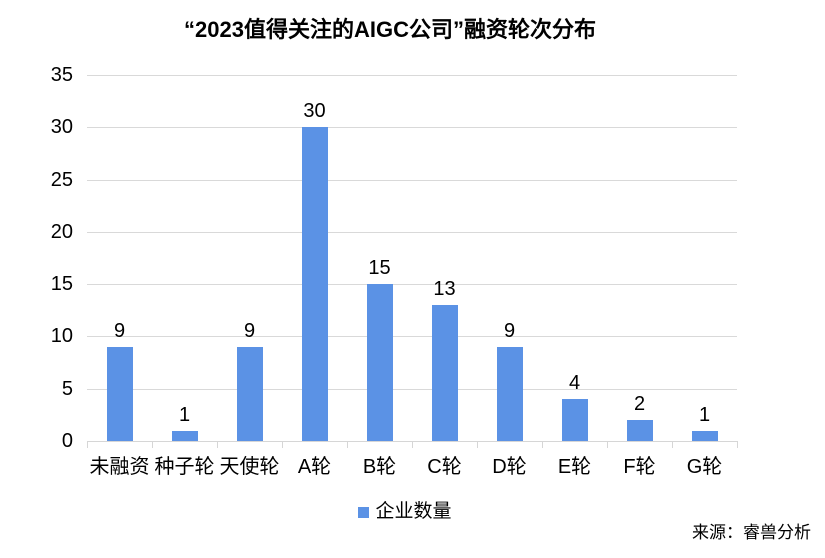  Describe the element at coordinates (61, 284) in the screenshot. I see `y-axis-label: 15` at that location.